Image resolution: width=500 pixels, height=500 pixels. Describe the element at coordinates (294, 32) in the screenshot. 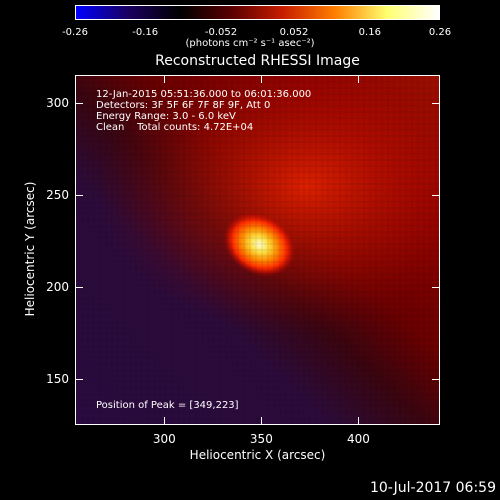

I see `colorbar-tick-label: 0.052` at that location.